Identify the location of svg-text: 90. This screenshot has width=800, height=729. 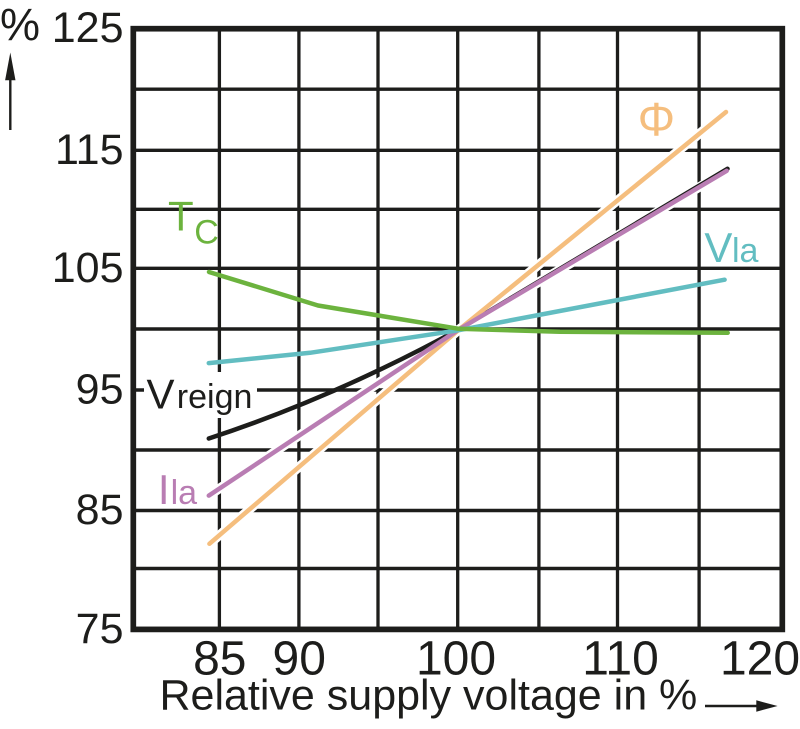
(299, 659).